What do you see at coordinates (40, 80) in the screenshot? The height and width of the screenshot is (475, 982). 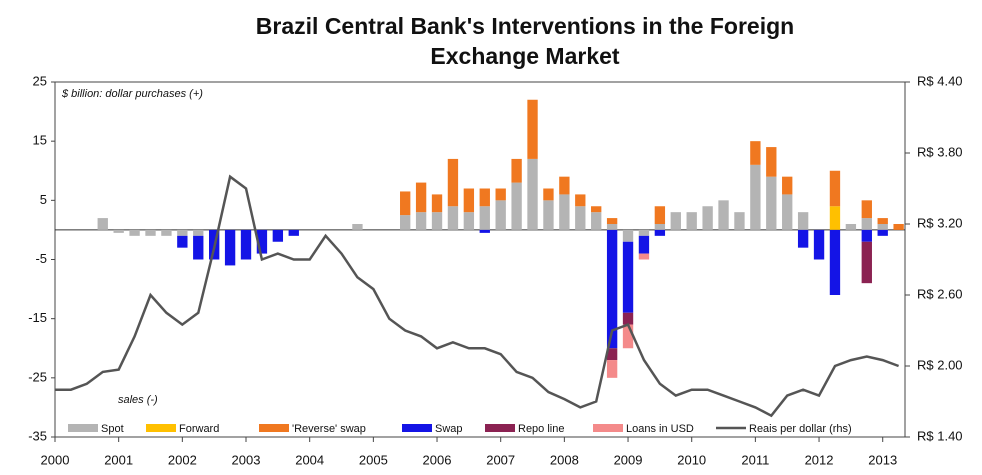 I see `y-tick-label: 25` at bounding box center [40, 80].